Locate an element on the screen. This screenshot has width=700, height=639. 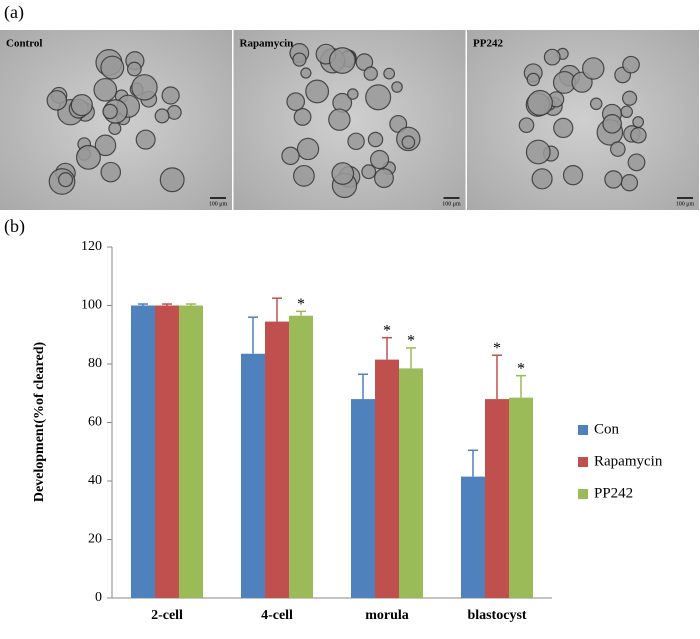
y-tick-label: 100 is located at coordinates (91, 305).